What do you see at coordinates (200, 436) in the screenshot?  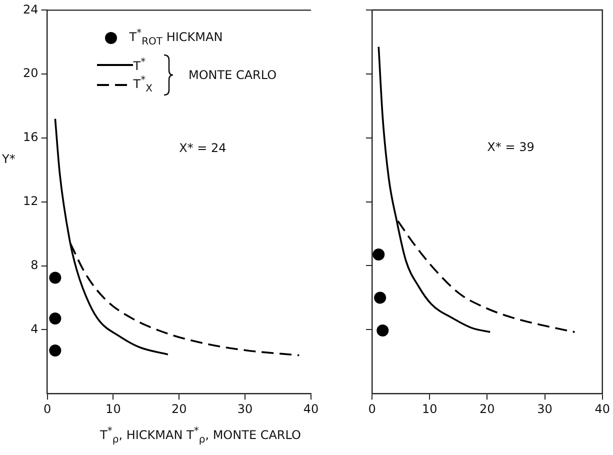 I see `x-axis-title: T$^{*}$$_{ρ}$, HICKMAN T$^{*}$$_{ρ}$, MONTE CARLO` at bounding box center [200, 436].